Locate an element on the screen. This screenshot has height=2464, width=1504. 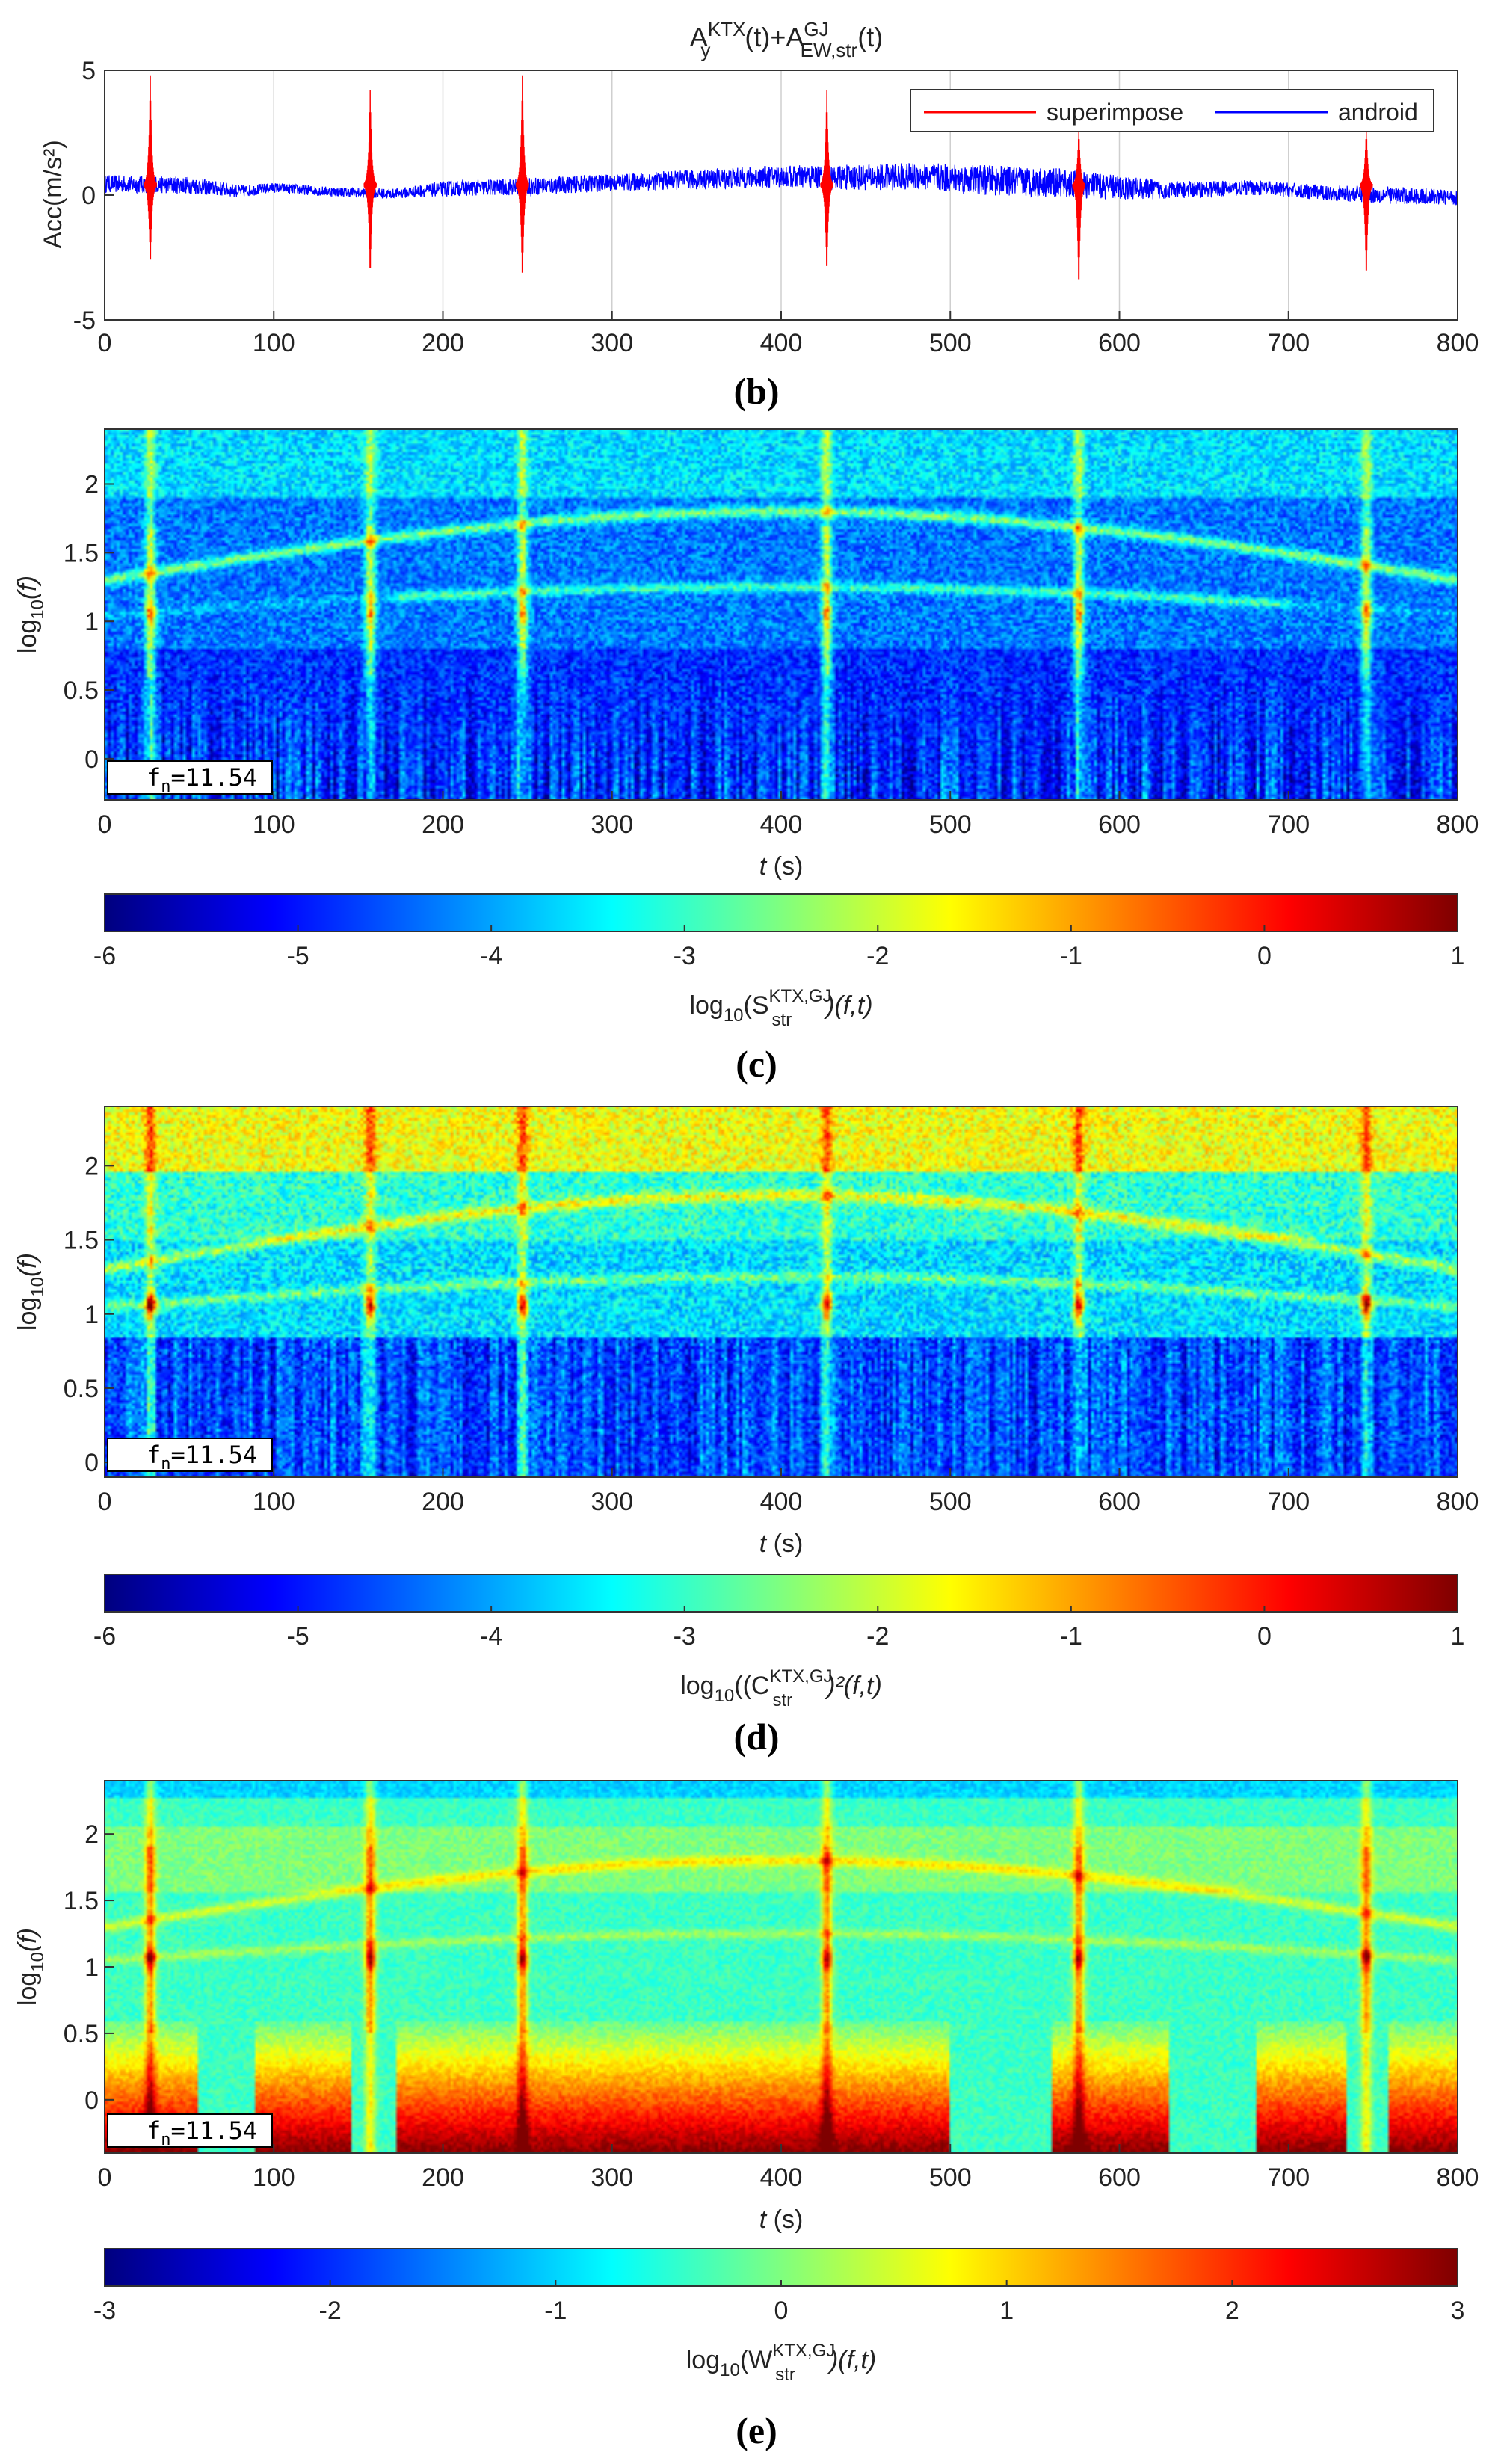
colorbar-tick-label: 2 is located at coordinates (1232, 2311).